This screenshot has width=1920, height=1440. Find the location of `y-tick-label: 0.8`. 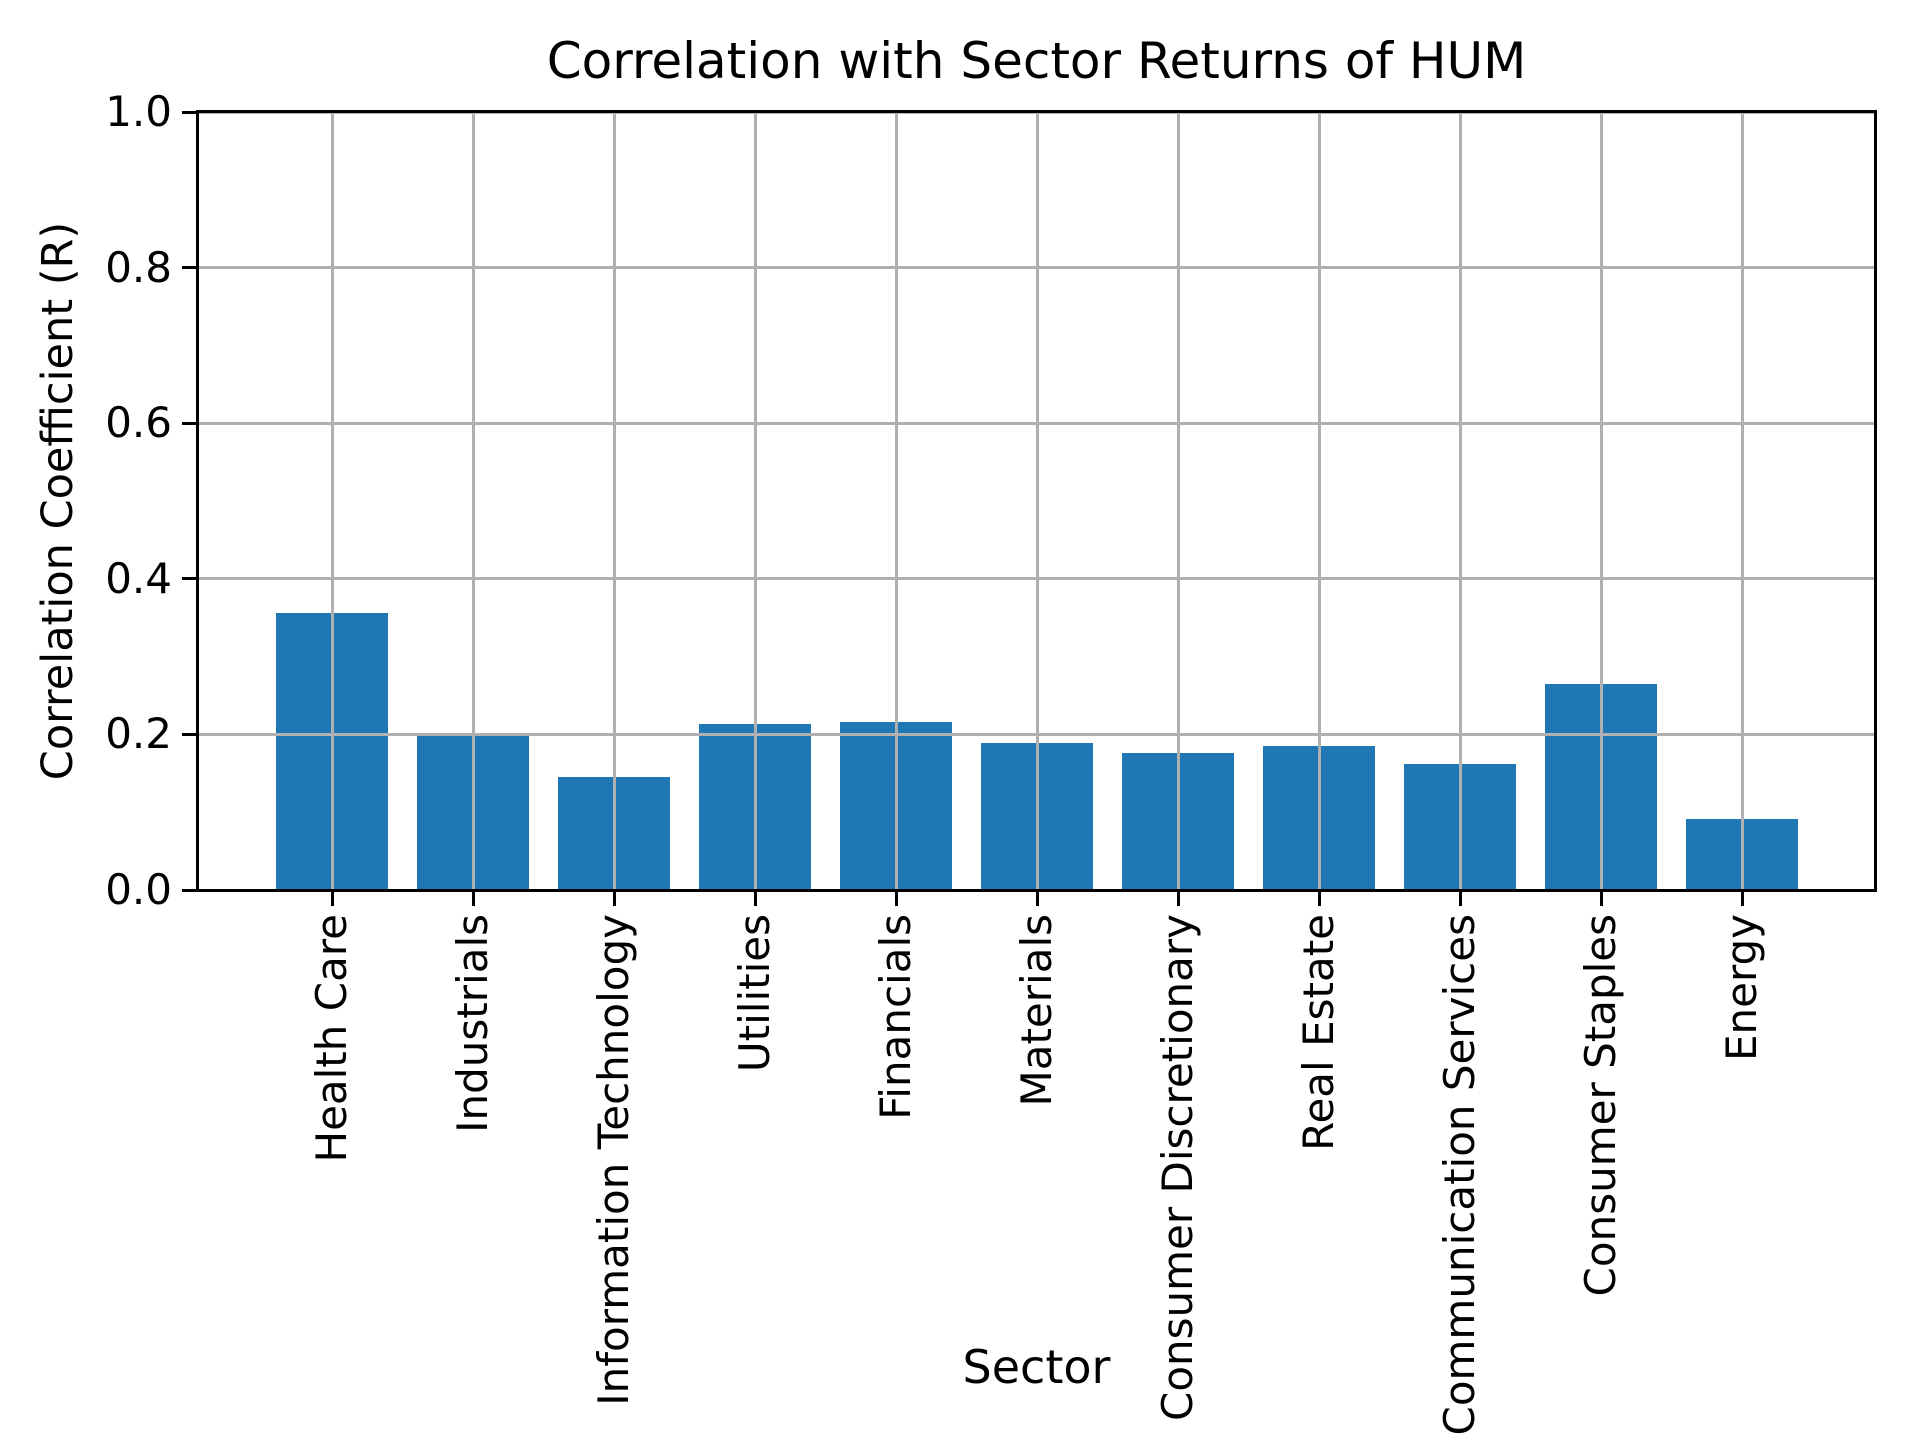

y-tick-label: 0.8 is located at coordinates (138, 267).